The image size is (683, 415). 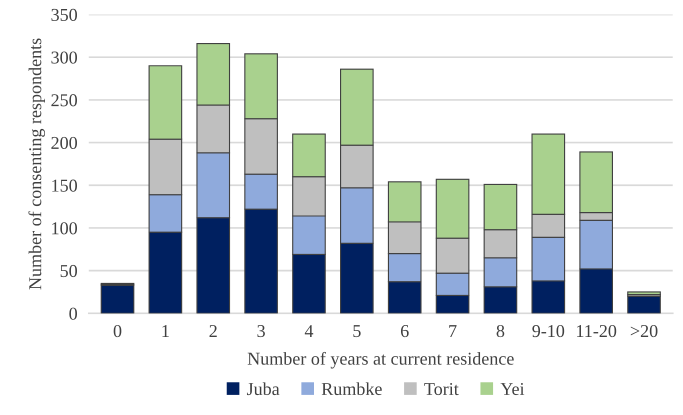 I want to click on y-tick-label: 50, so click(x=68, y=271).